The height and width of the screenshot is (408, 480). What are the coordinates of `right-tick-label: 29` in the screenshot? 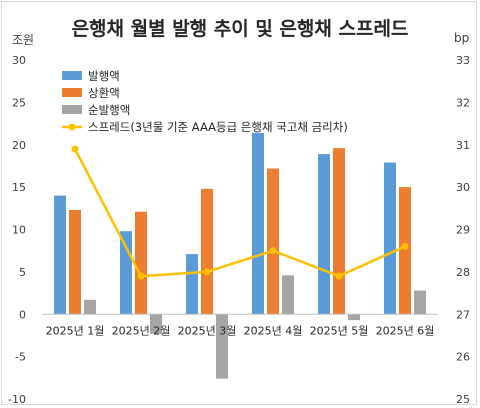 It's located at (463, 230).